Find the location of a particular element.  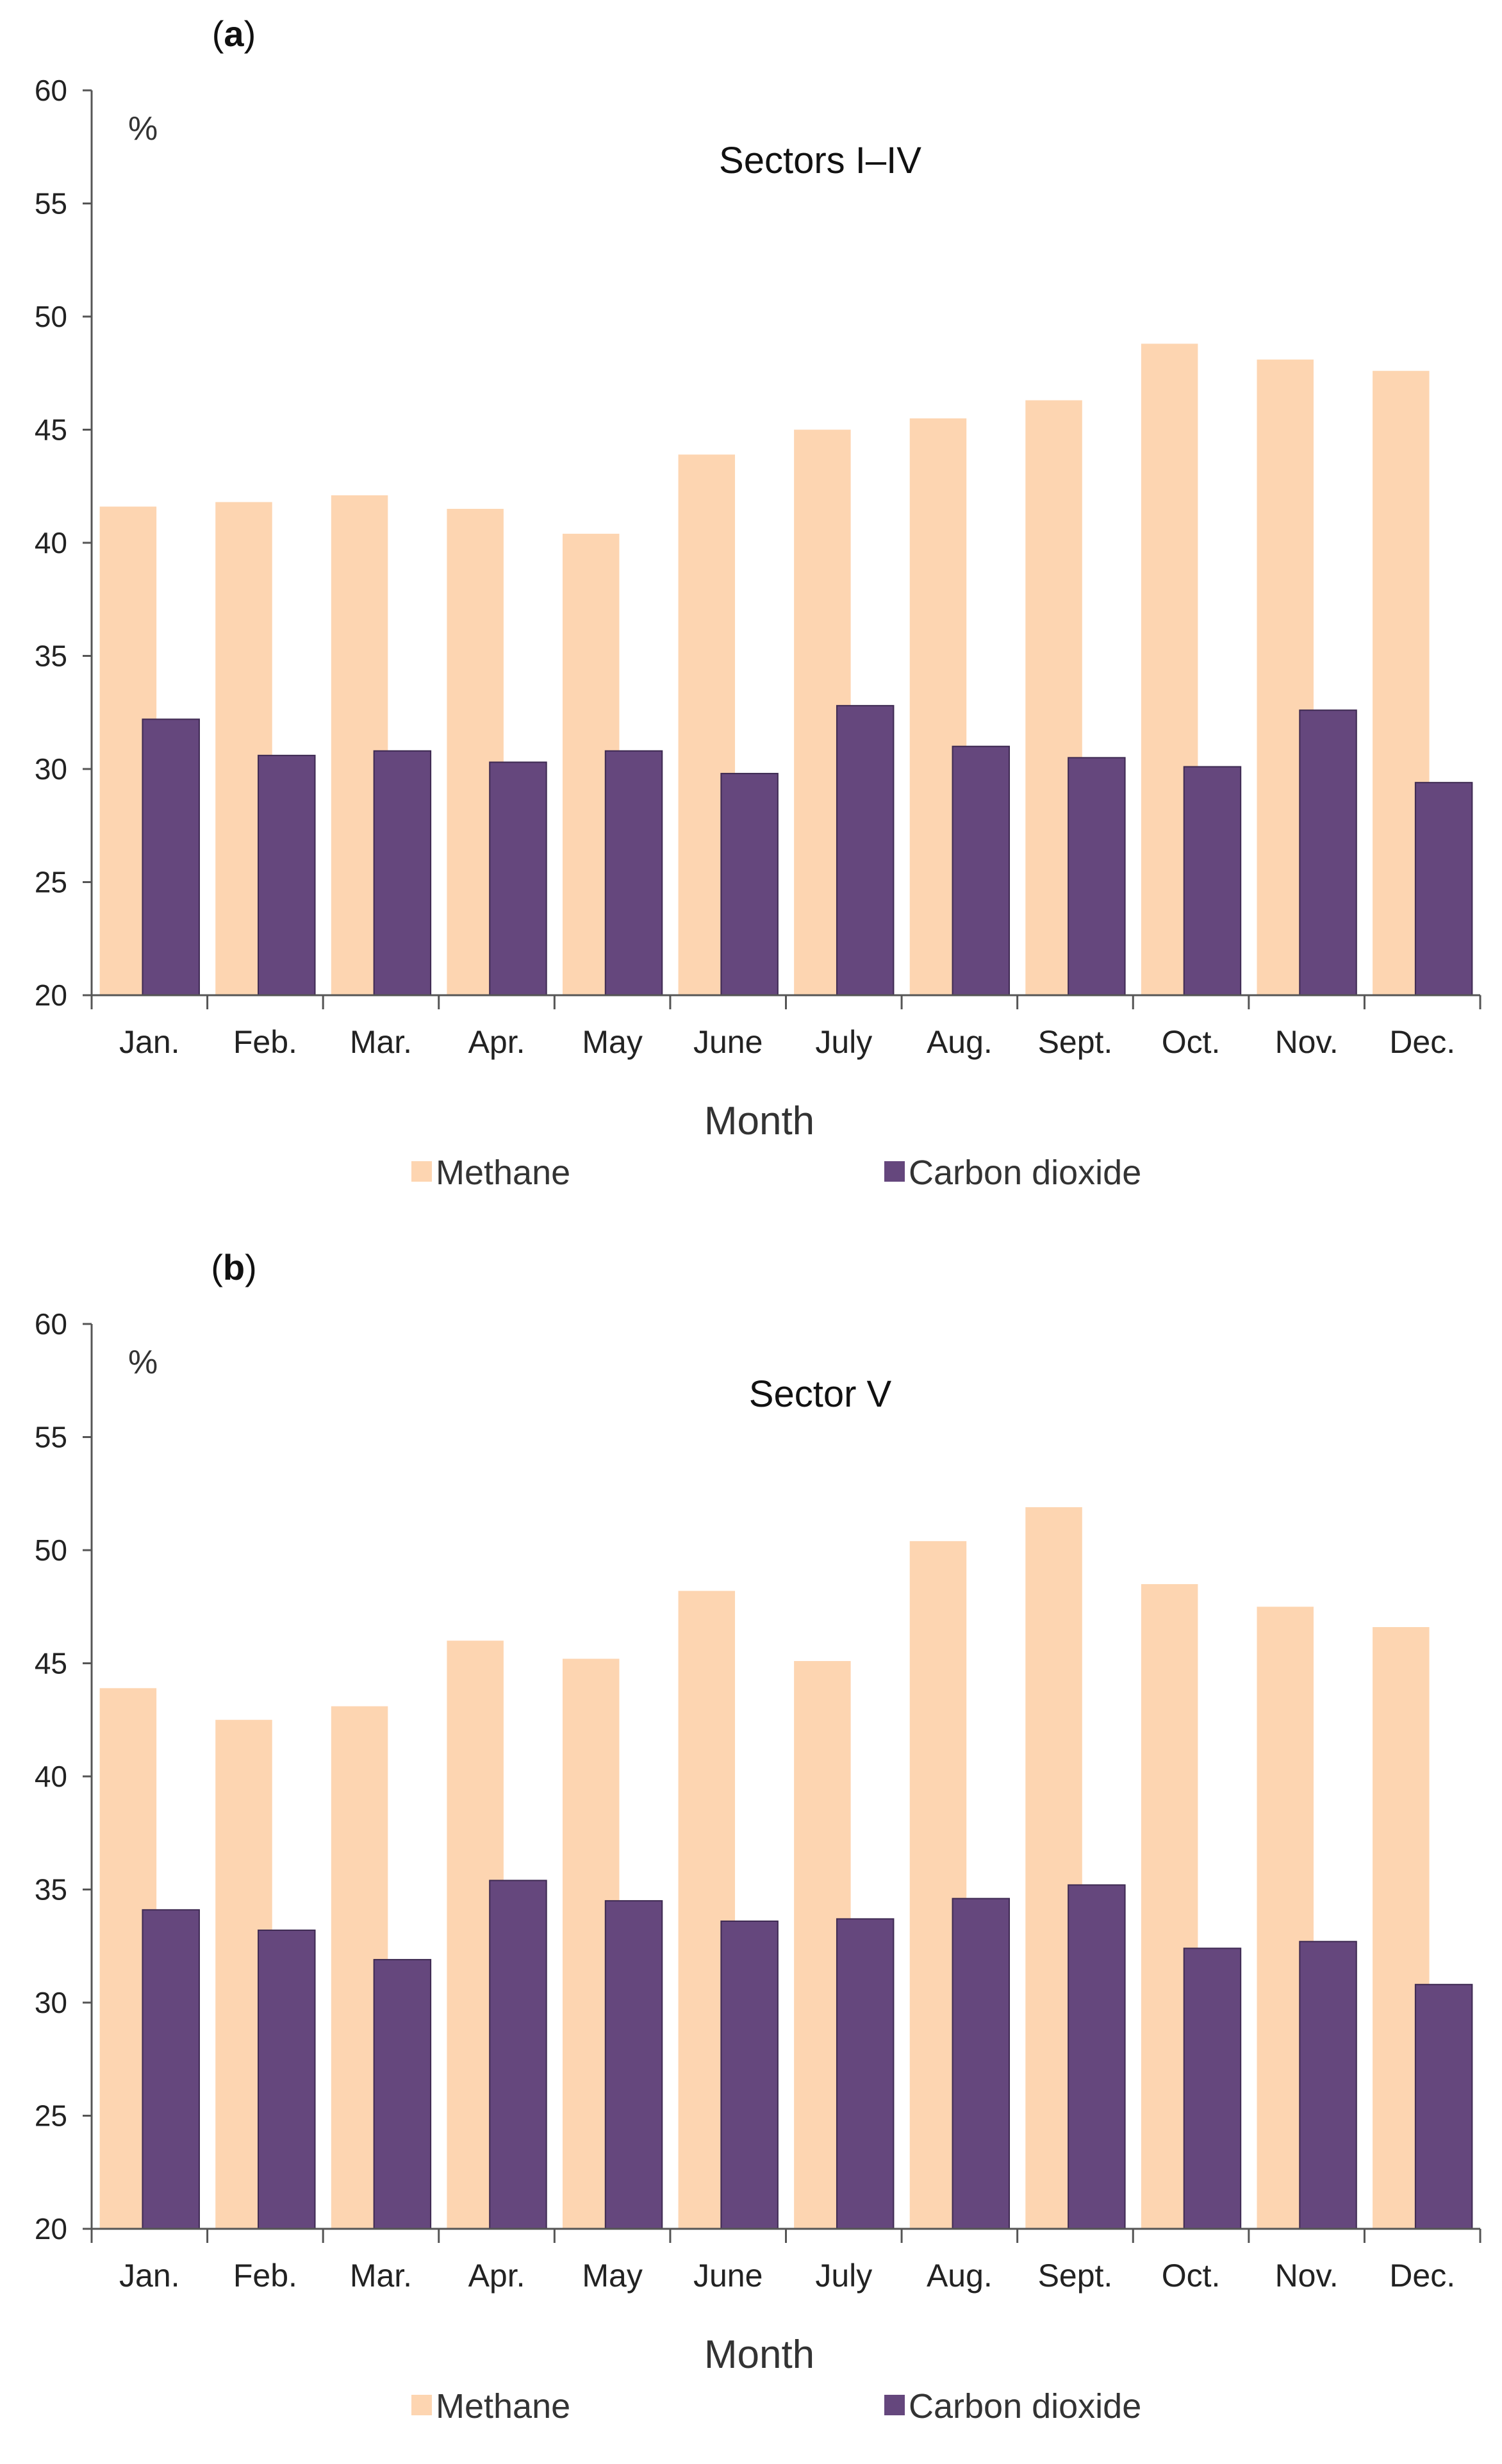

panel-label: (b) is located at coordinates (234, 1267).